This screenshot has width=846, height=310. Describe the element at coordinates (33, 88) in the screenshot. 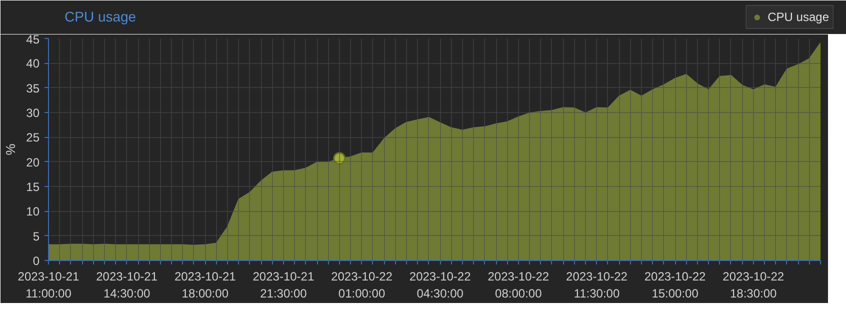

I see `y-tick-label: 35` at that location.